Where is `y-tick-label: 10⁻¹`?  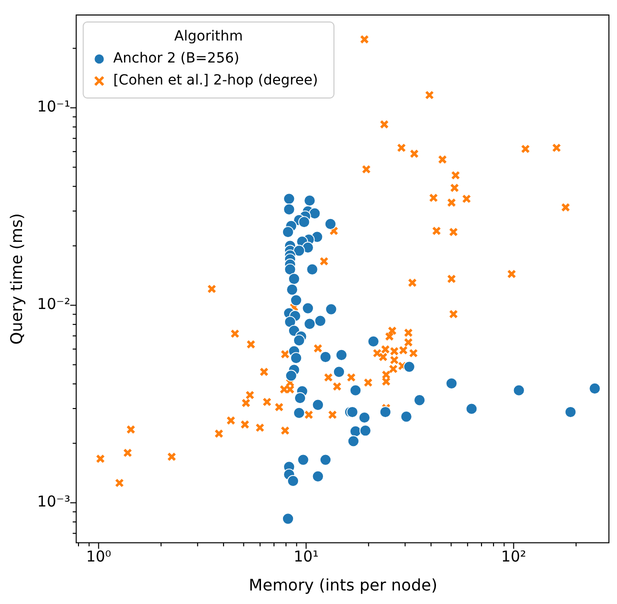 y-tick-label: 10⁻¹ is located at coordinates (53, 107).